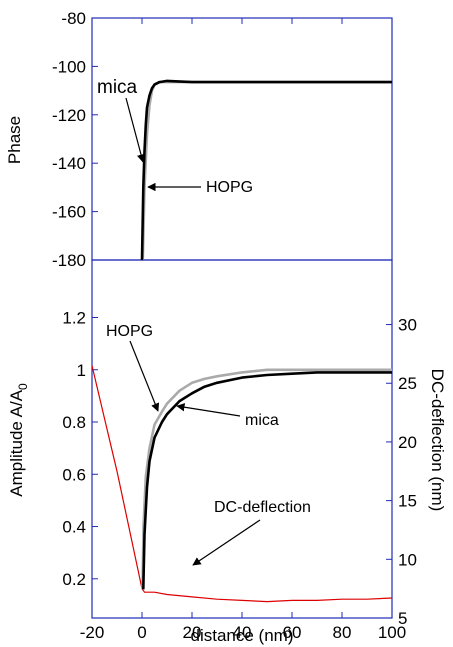 The width and height of the screenshot is (453, 647). I want to click on x-tick-label: -20, so click(92, 632).